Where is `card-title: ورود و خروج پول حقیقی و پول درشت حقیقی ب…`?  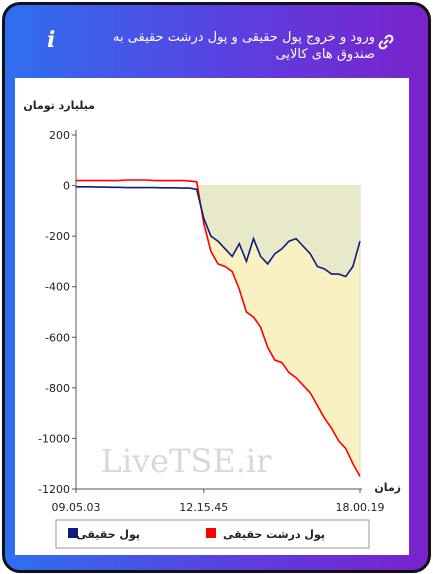
card-title: ورود و خروج پول حقیقی و پول درشت حقیقی ب… is located at coordinates (243, 46).